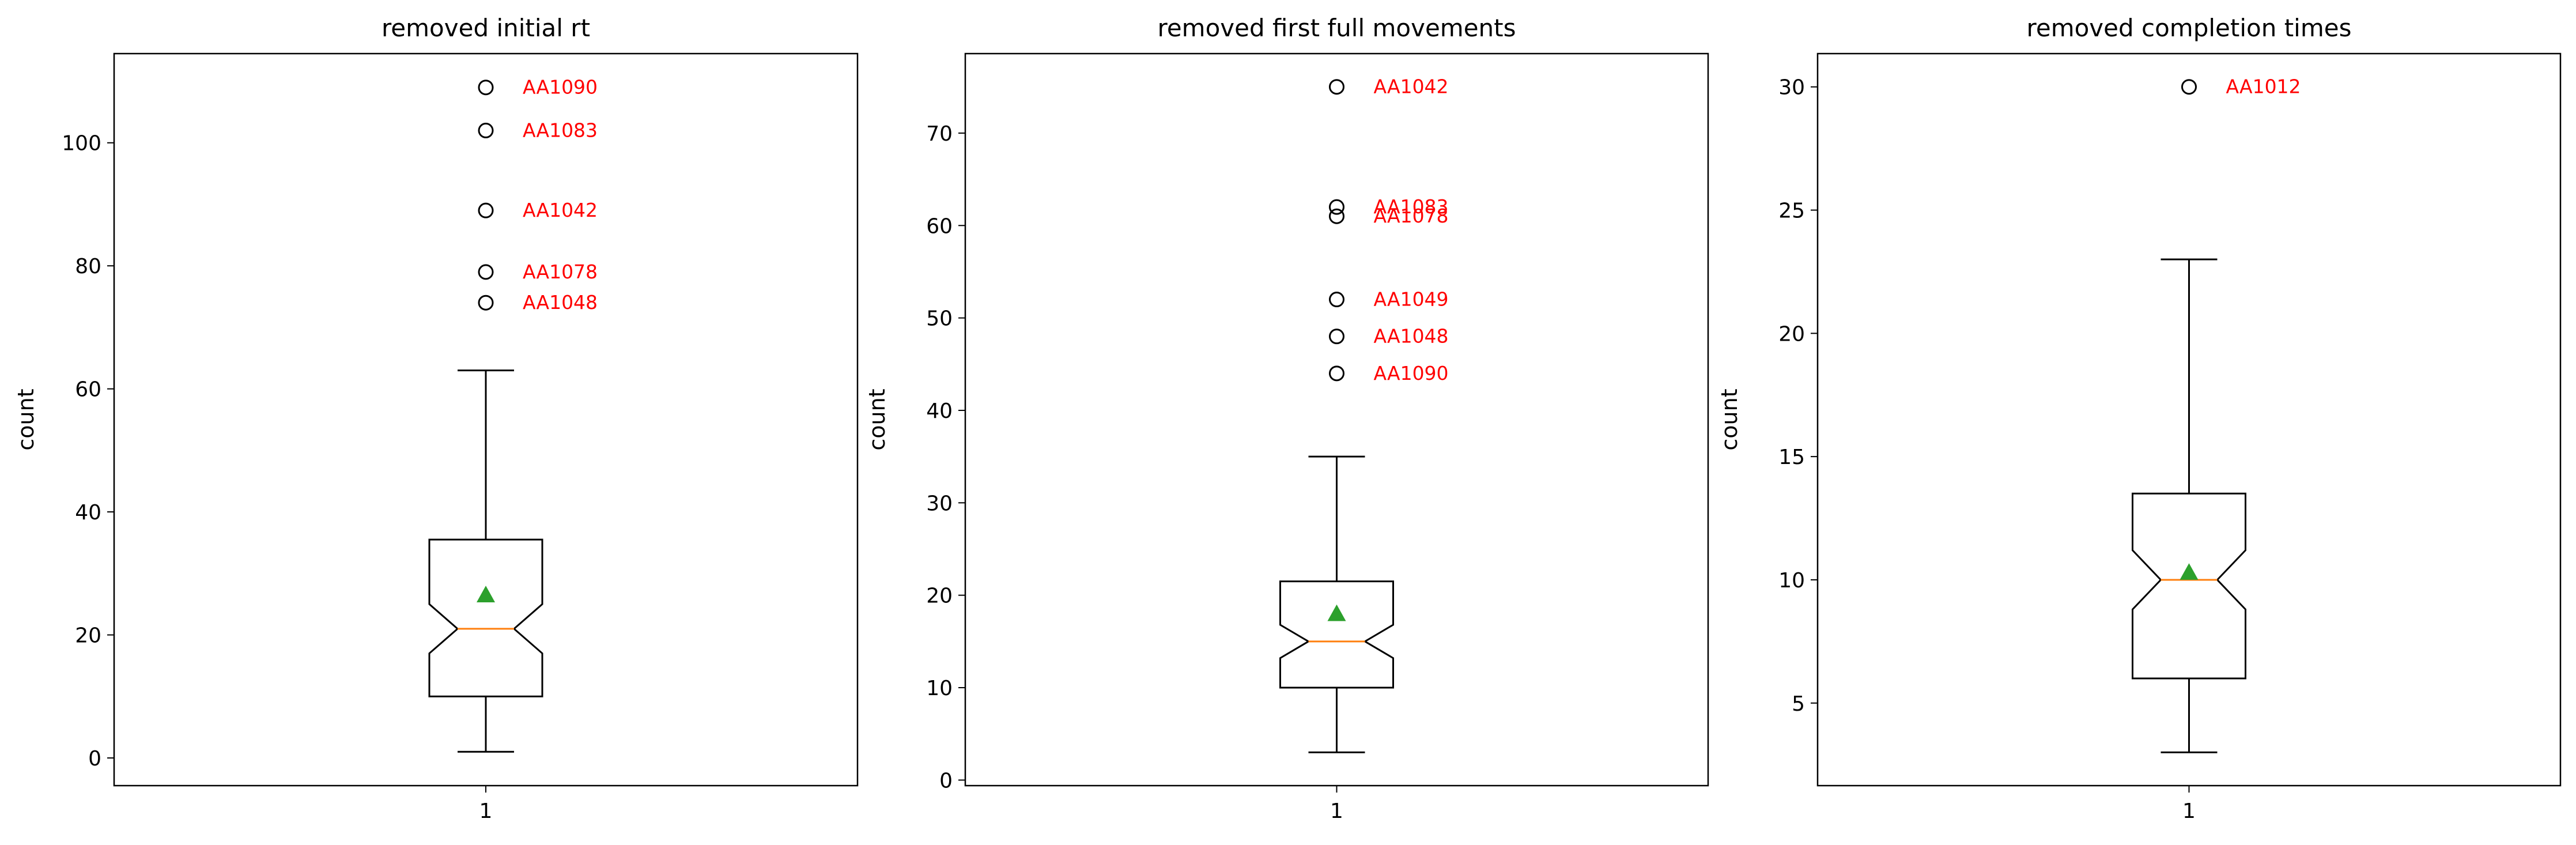  Describe the element at coordinates (939, 319) in the screenshot. I see `y-tick-label: 50` at that location.